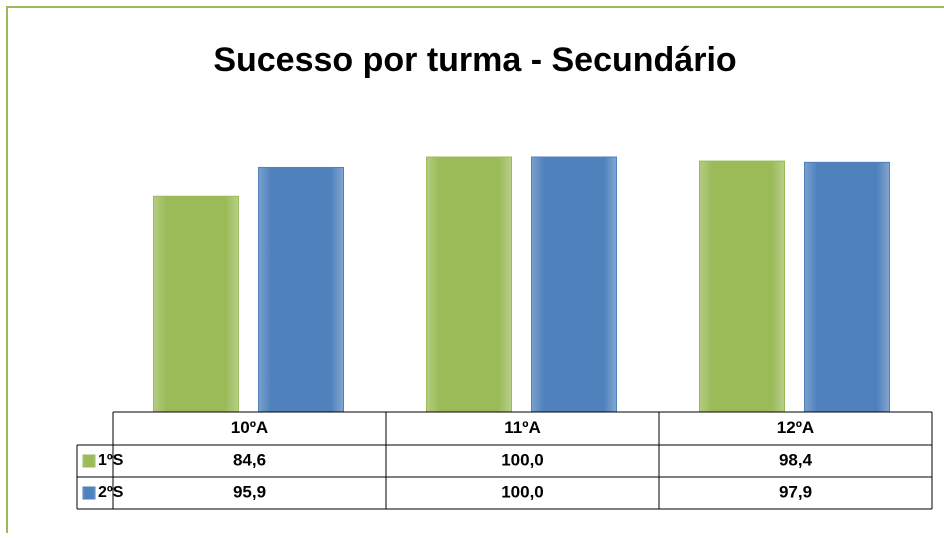  I want to click on x-tick-label: 10ºA, so click(249, 427).